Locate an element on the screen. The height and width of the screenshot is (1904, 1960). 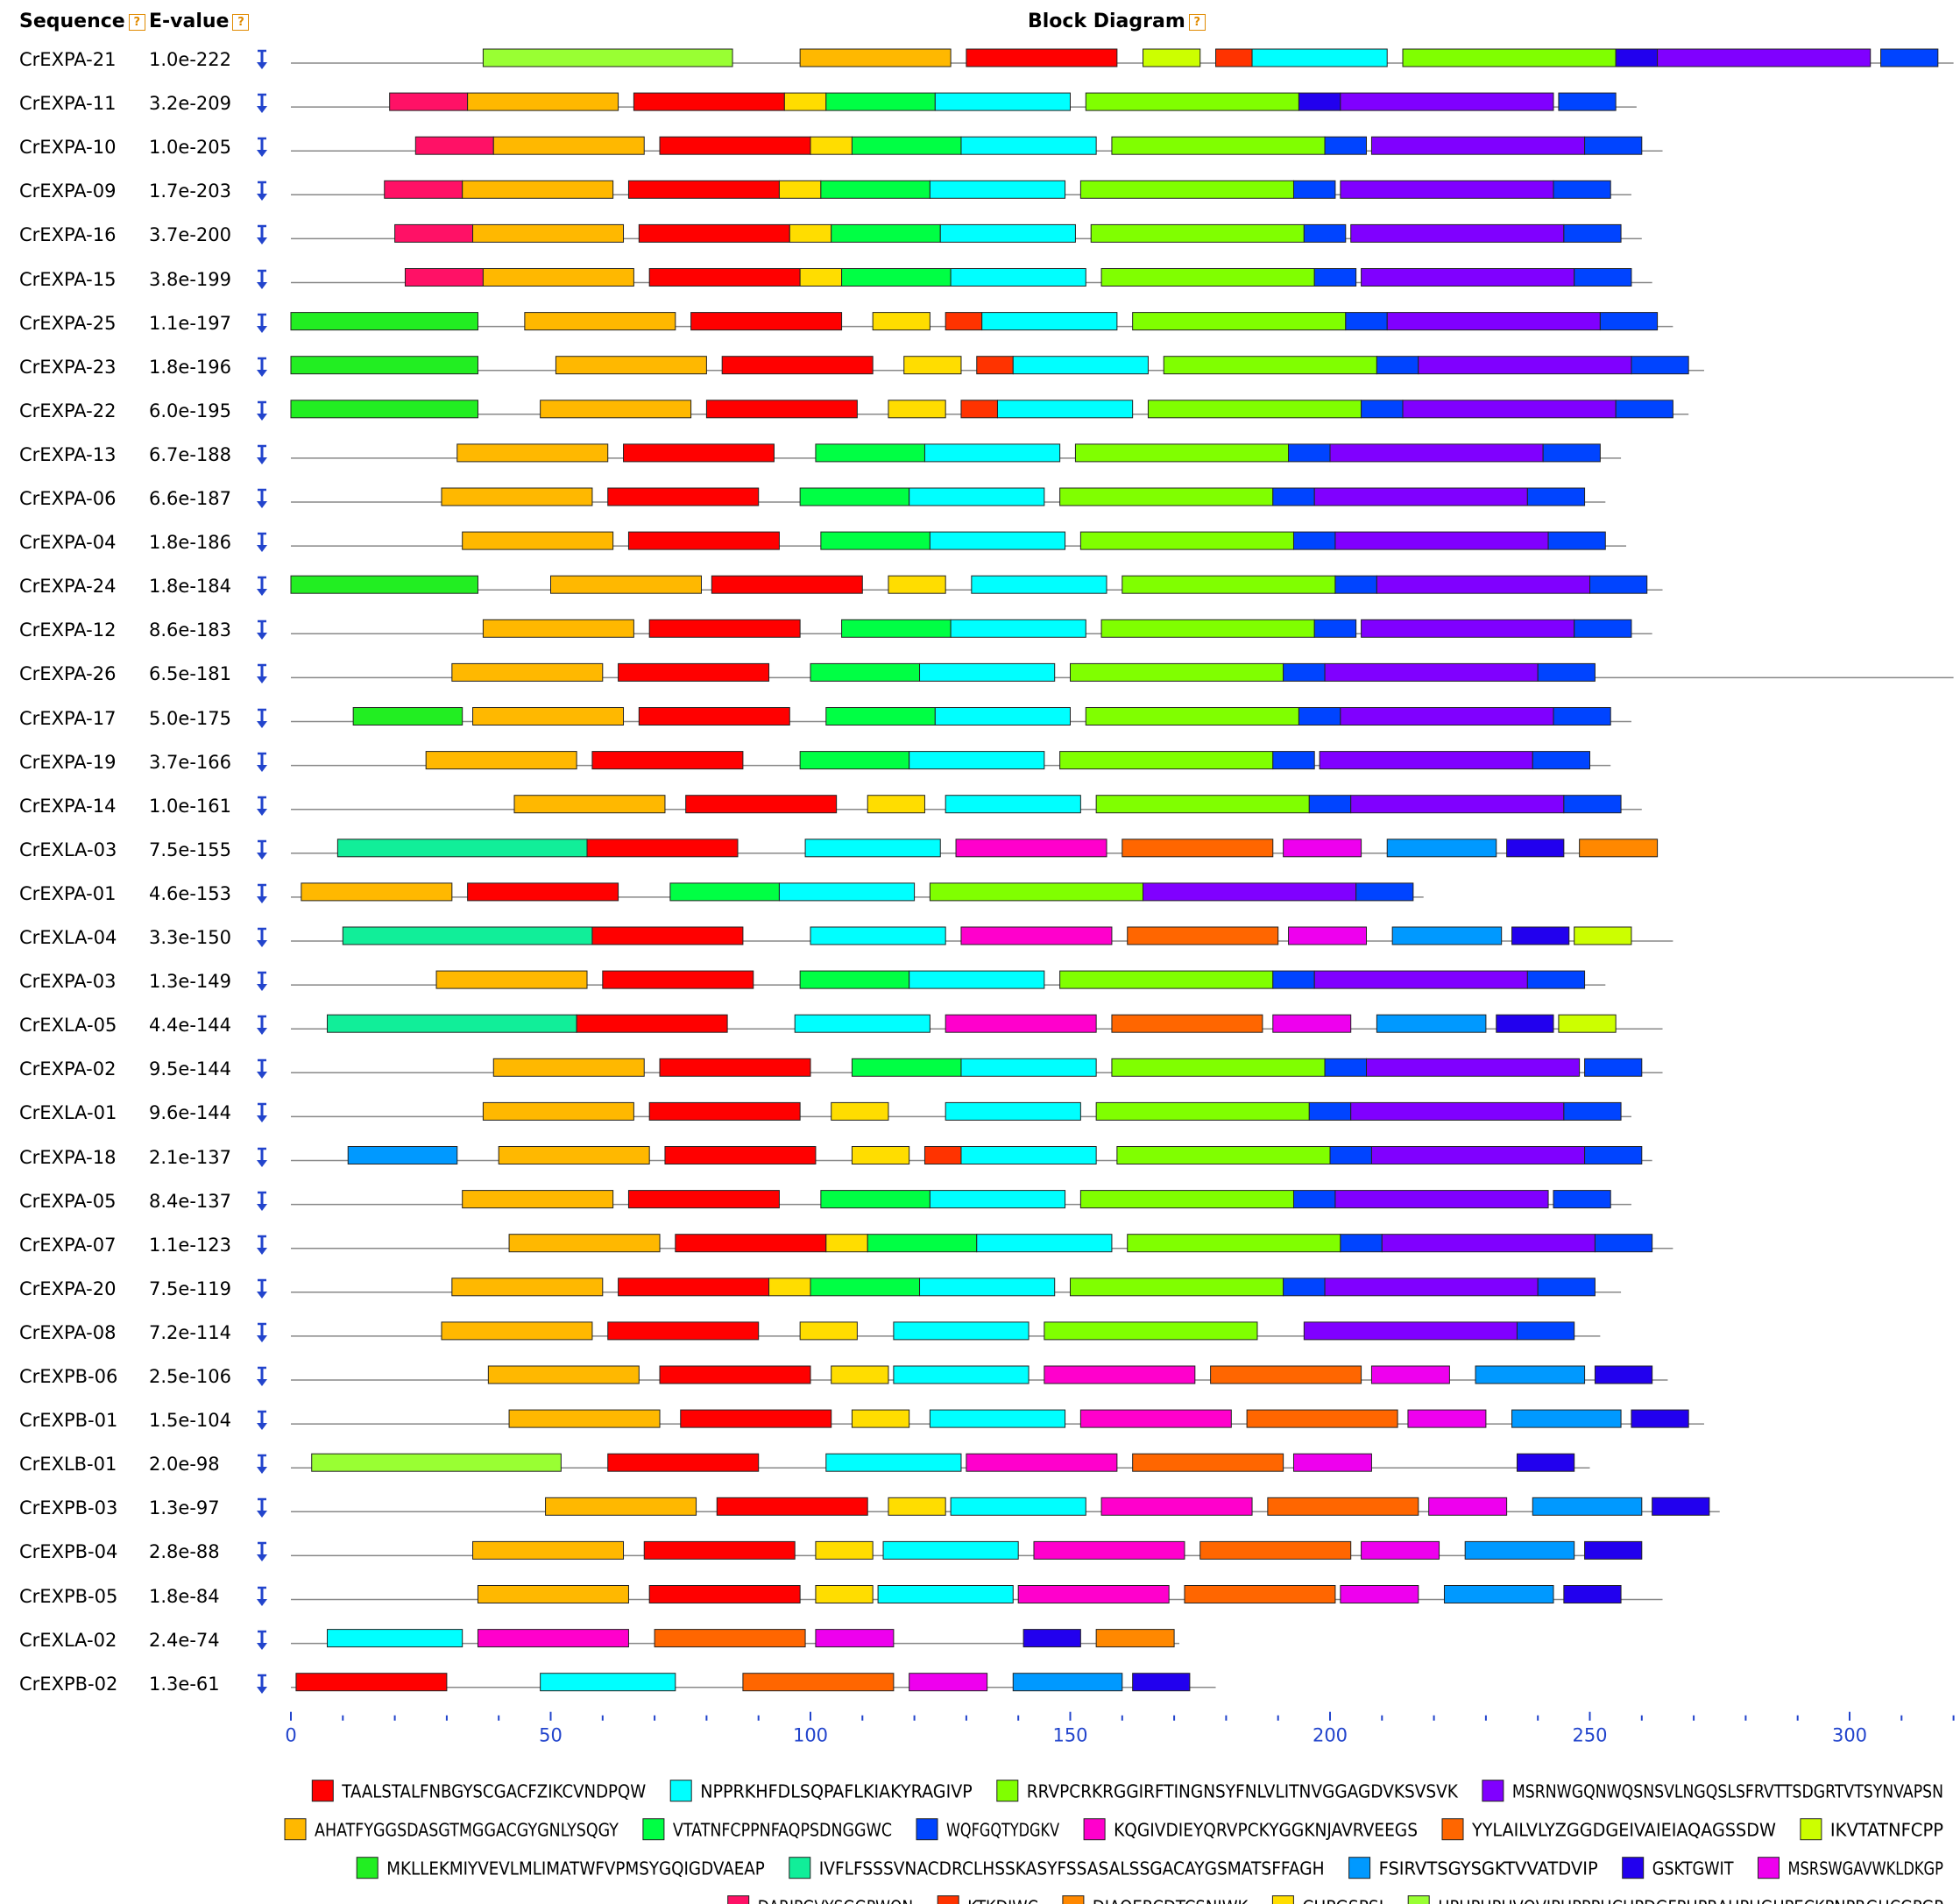
legend-label: NPPRKHFDLSQPAFLKIAKYRAGIVP is located at coordinates (836, 1791).